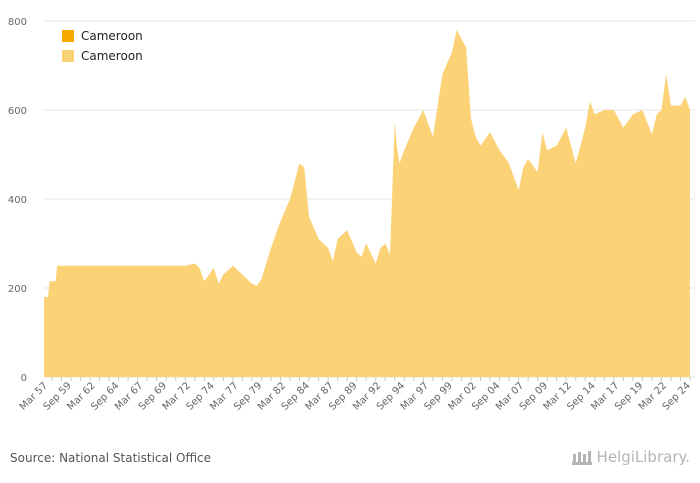 The height and width of the screenshot is (483, 700). Describe the element at coordinates (111, 458) in the screenshot. I see `source-note: Source: National Statistical Office` at that location.